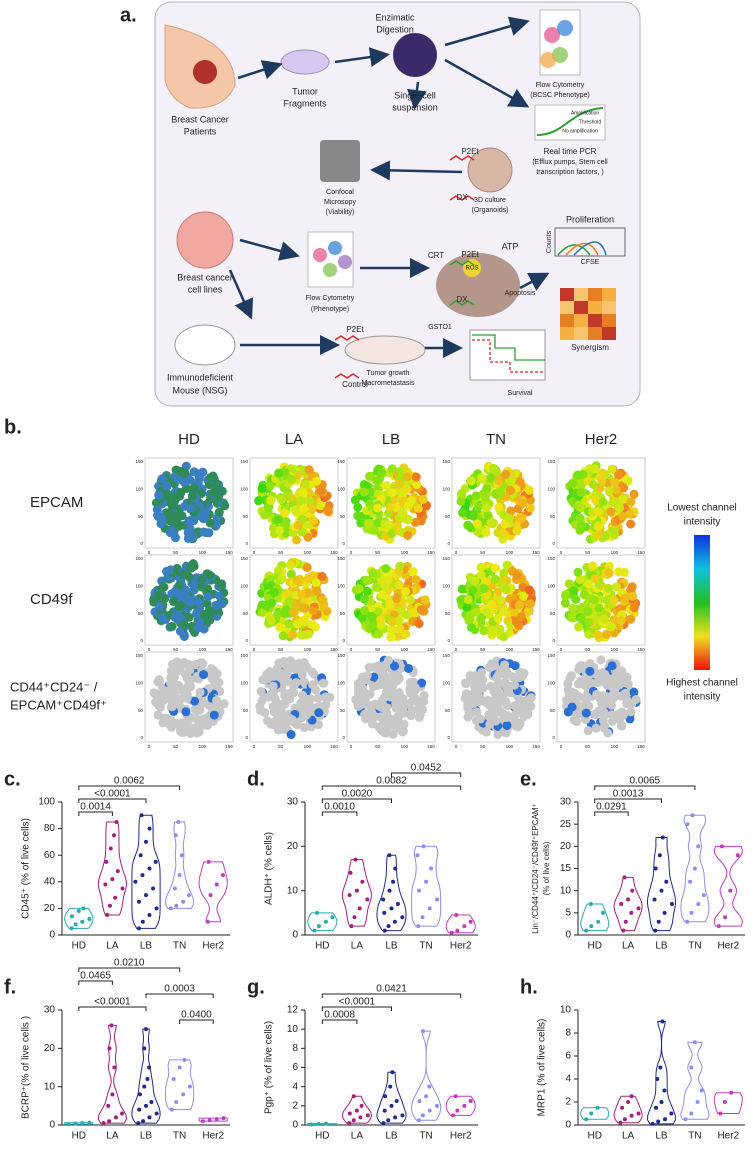  What do you see at coordinates (594, 1136) in the screenshot?
I see `x-tick-label: HD` at bounding box center [594, 1136].